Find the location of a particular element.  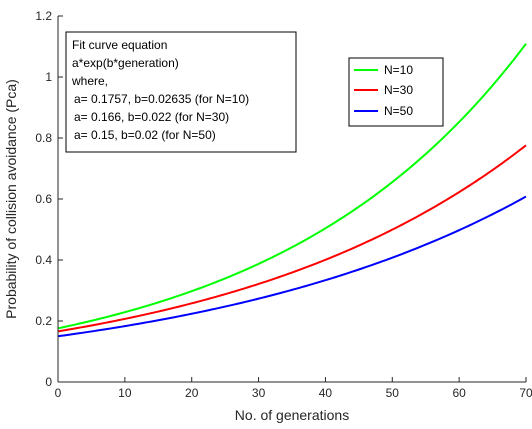

x-tick-label: 20 is located at coordinates (192, 393).